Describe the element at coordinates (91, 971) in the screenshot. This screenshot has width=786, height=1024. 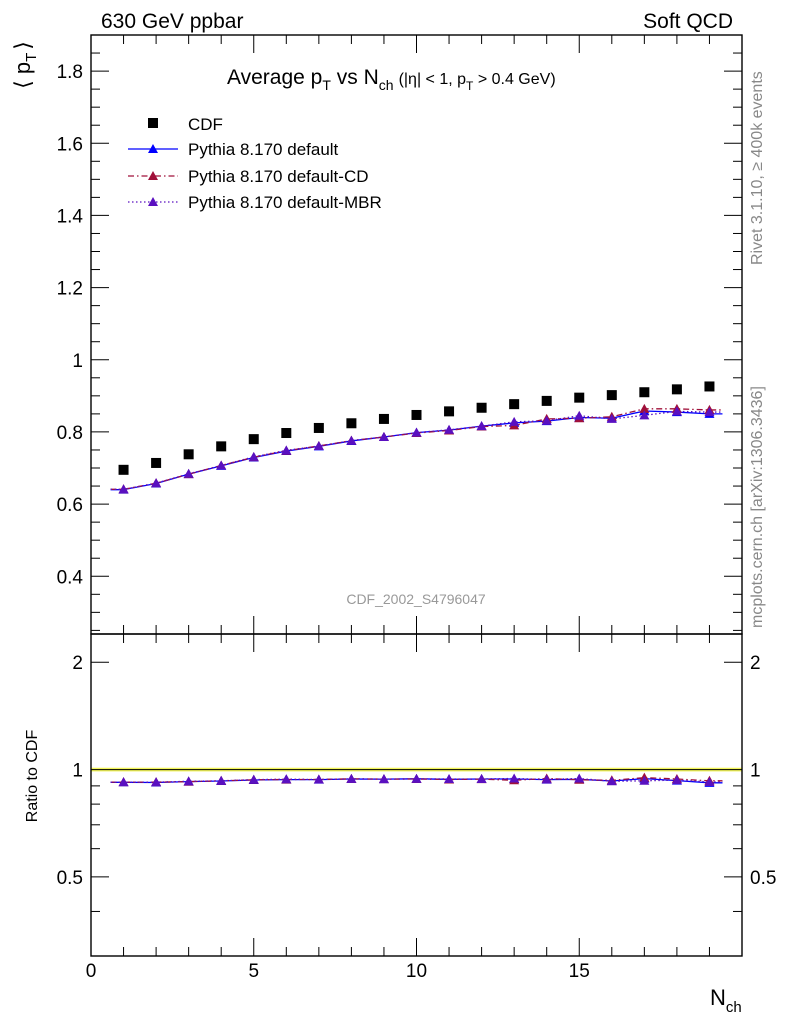
I see `x-tick-label: 0` at that location.